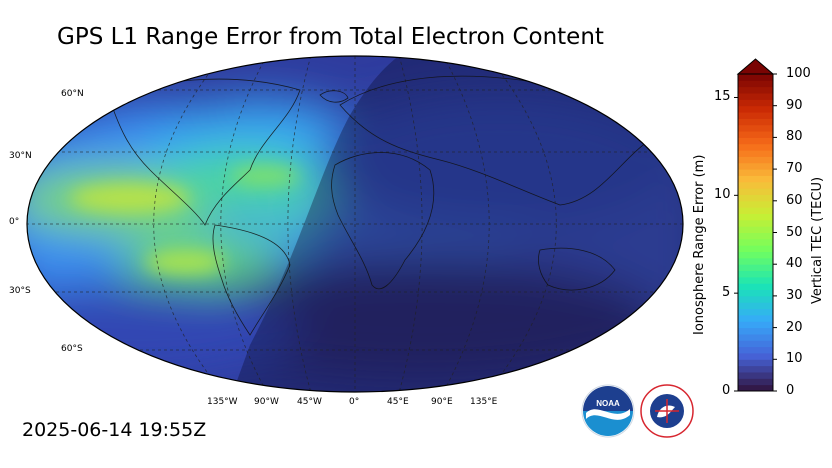 This screenshot has height=468, width=832. What do you see at coordinates (794, 264) in the screenshot?
I see `colorbar-right-tick-label: 40` at bounding box center [794, 264].